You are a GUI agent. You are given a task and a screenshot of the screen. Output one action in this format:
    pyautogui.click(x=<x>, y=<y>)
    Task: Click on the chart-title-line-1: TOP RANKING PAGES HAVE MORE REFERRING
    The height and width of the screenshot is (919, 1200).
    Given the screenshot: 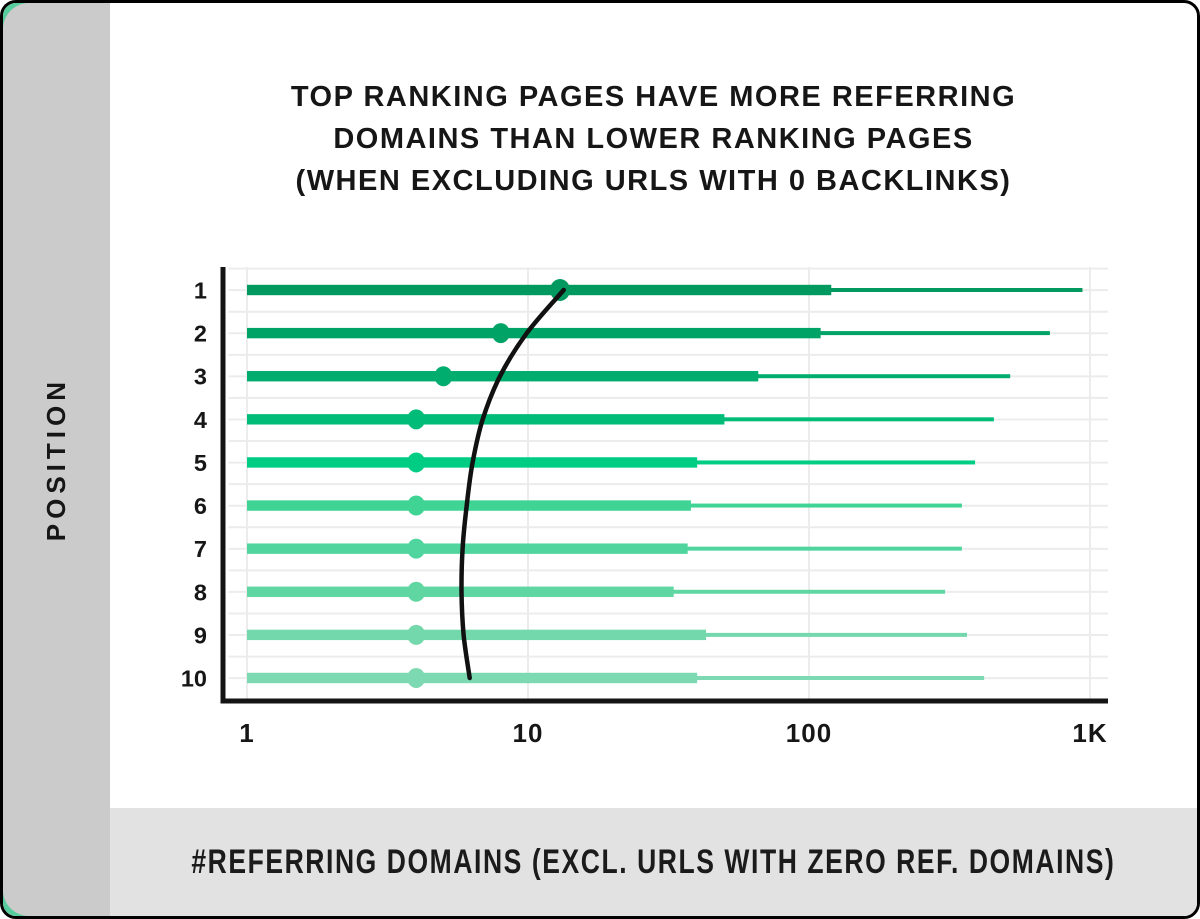 What is the action you would take?
    pyautogui.click(x=653, y=97)
    